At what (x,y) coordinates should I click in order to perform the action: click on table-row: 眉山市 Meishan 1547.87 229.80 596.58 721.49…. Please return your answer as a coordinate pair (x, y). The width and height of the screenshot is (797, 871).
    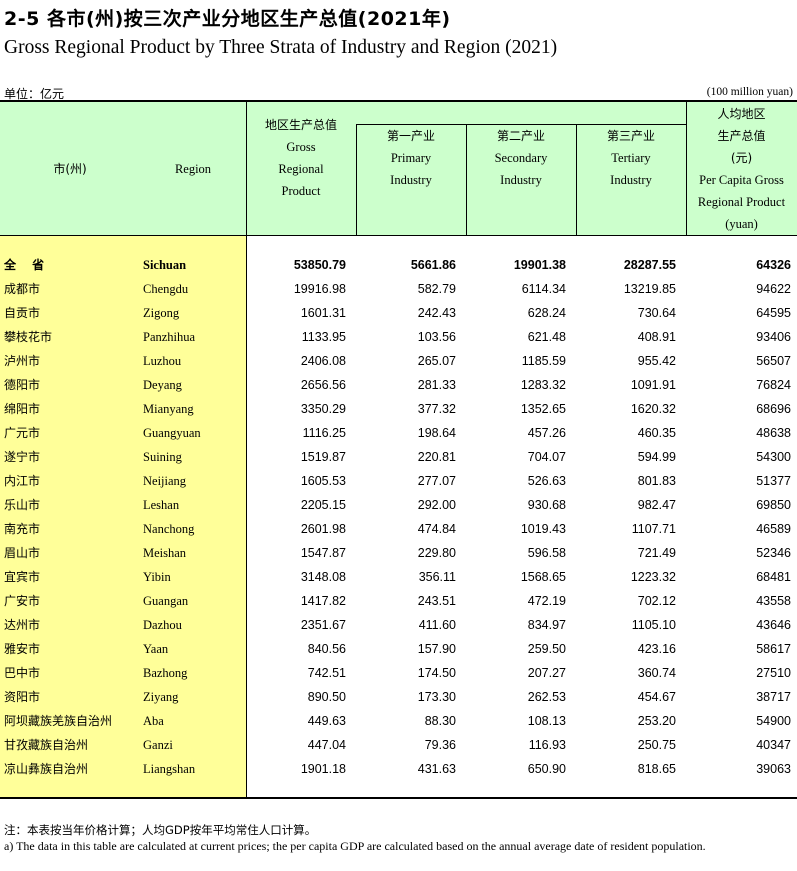
    Looking at the image, I should click on (398, 553).